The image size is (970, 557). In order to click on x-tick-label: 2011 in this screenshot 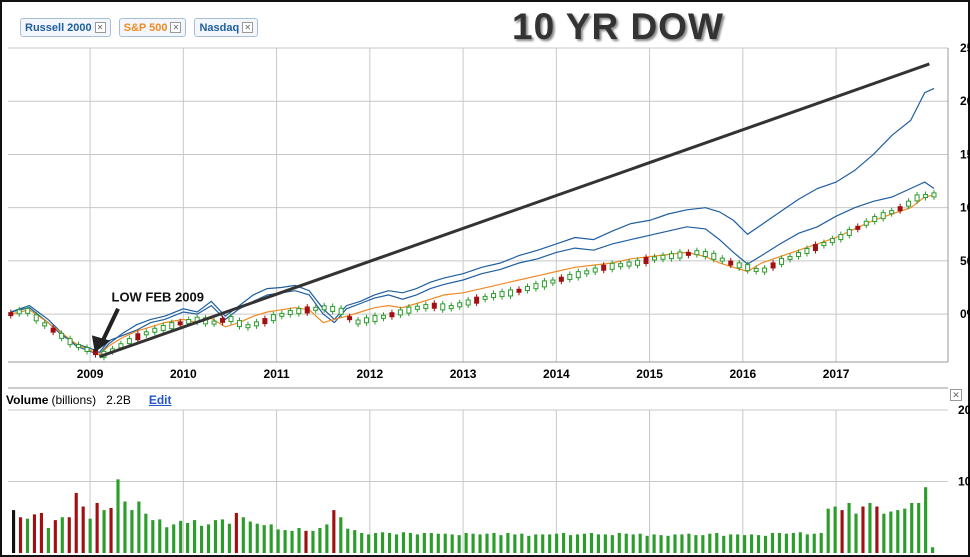, I will do `click(277, 374)`.